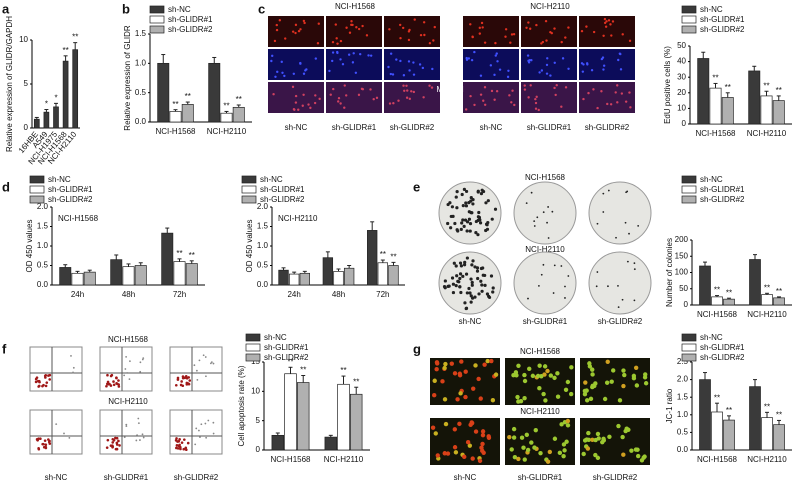 This screenshot has width=800, height=489. I want to click on flow-plot, so click(56, 369).